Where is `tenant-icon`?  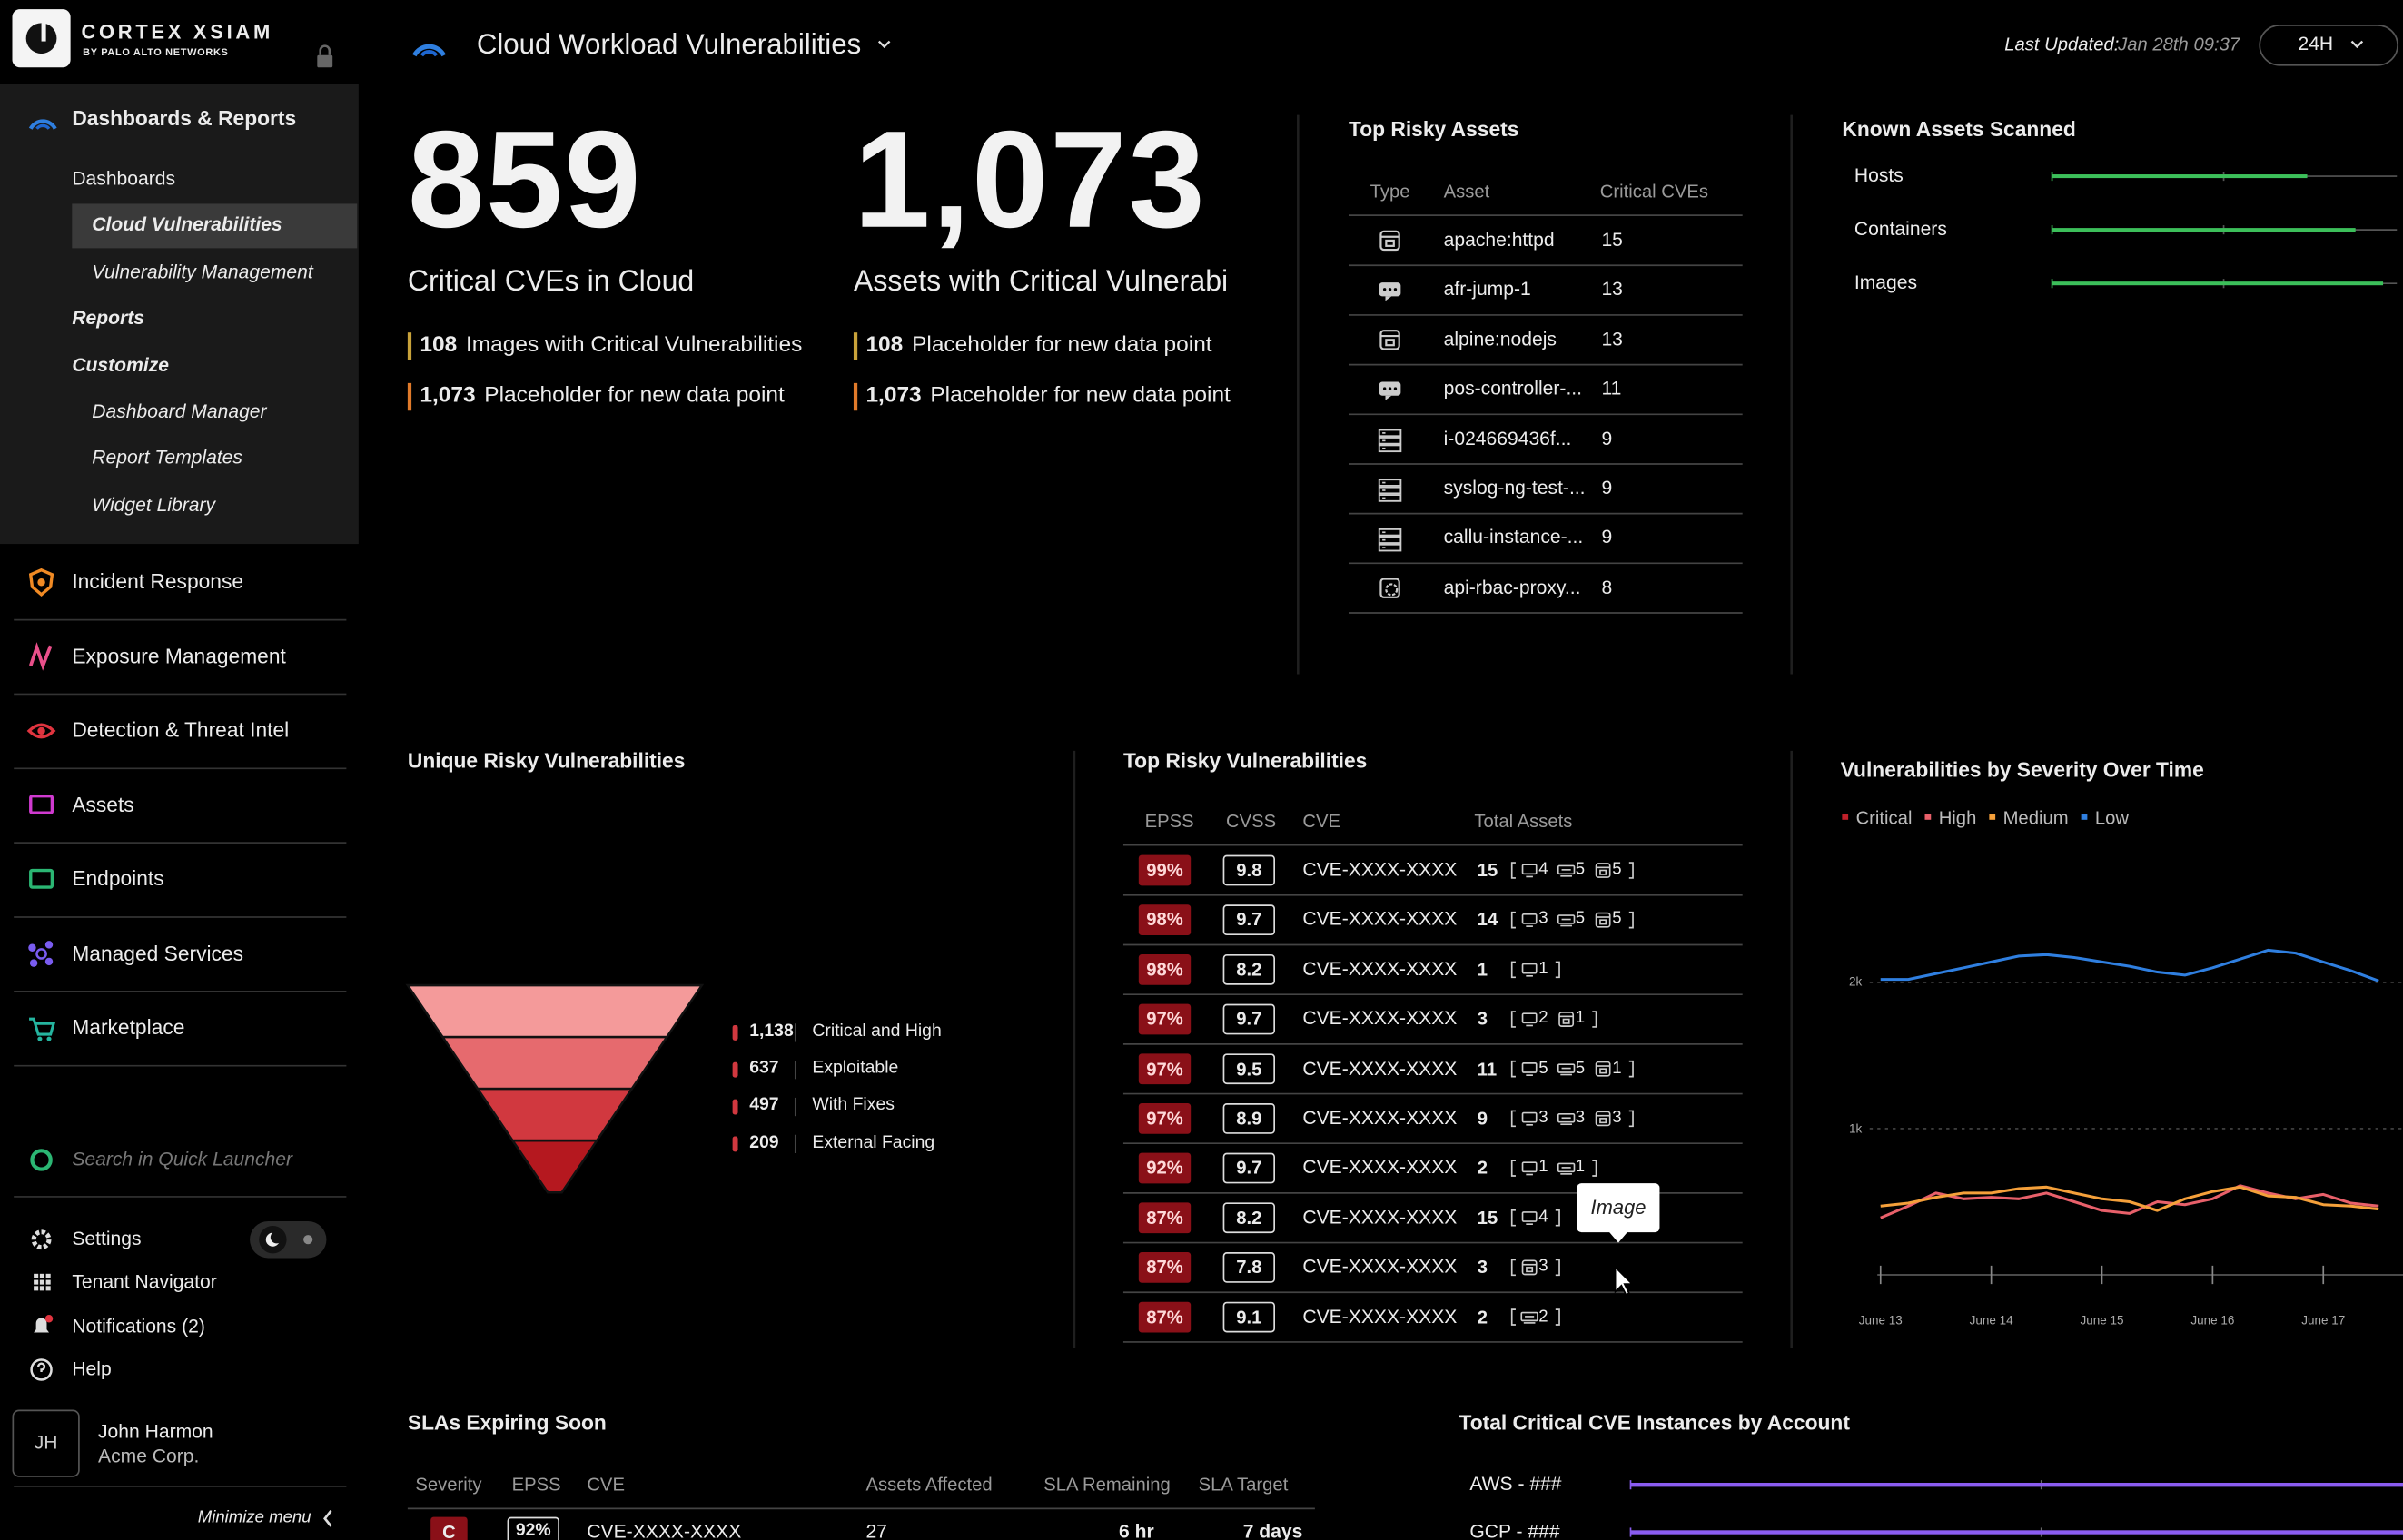
tenant-icon is located at coordinates (41, 1275).